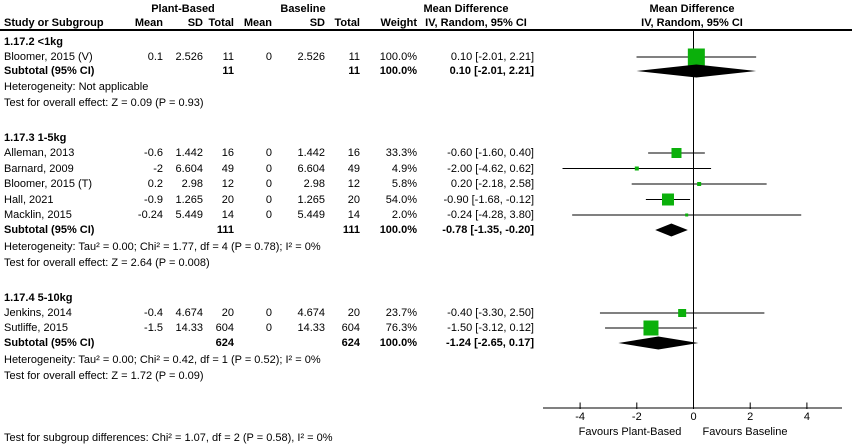 This screenshot has height=448, width=852. Describe the element at coordinates (636, 417) in the screenshot. I see `axis-tick-label: -2` at that location.